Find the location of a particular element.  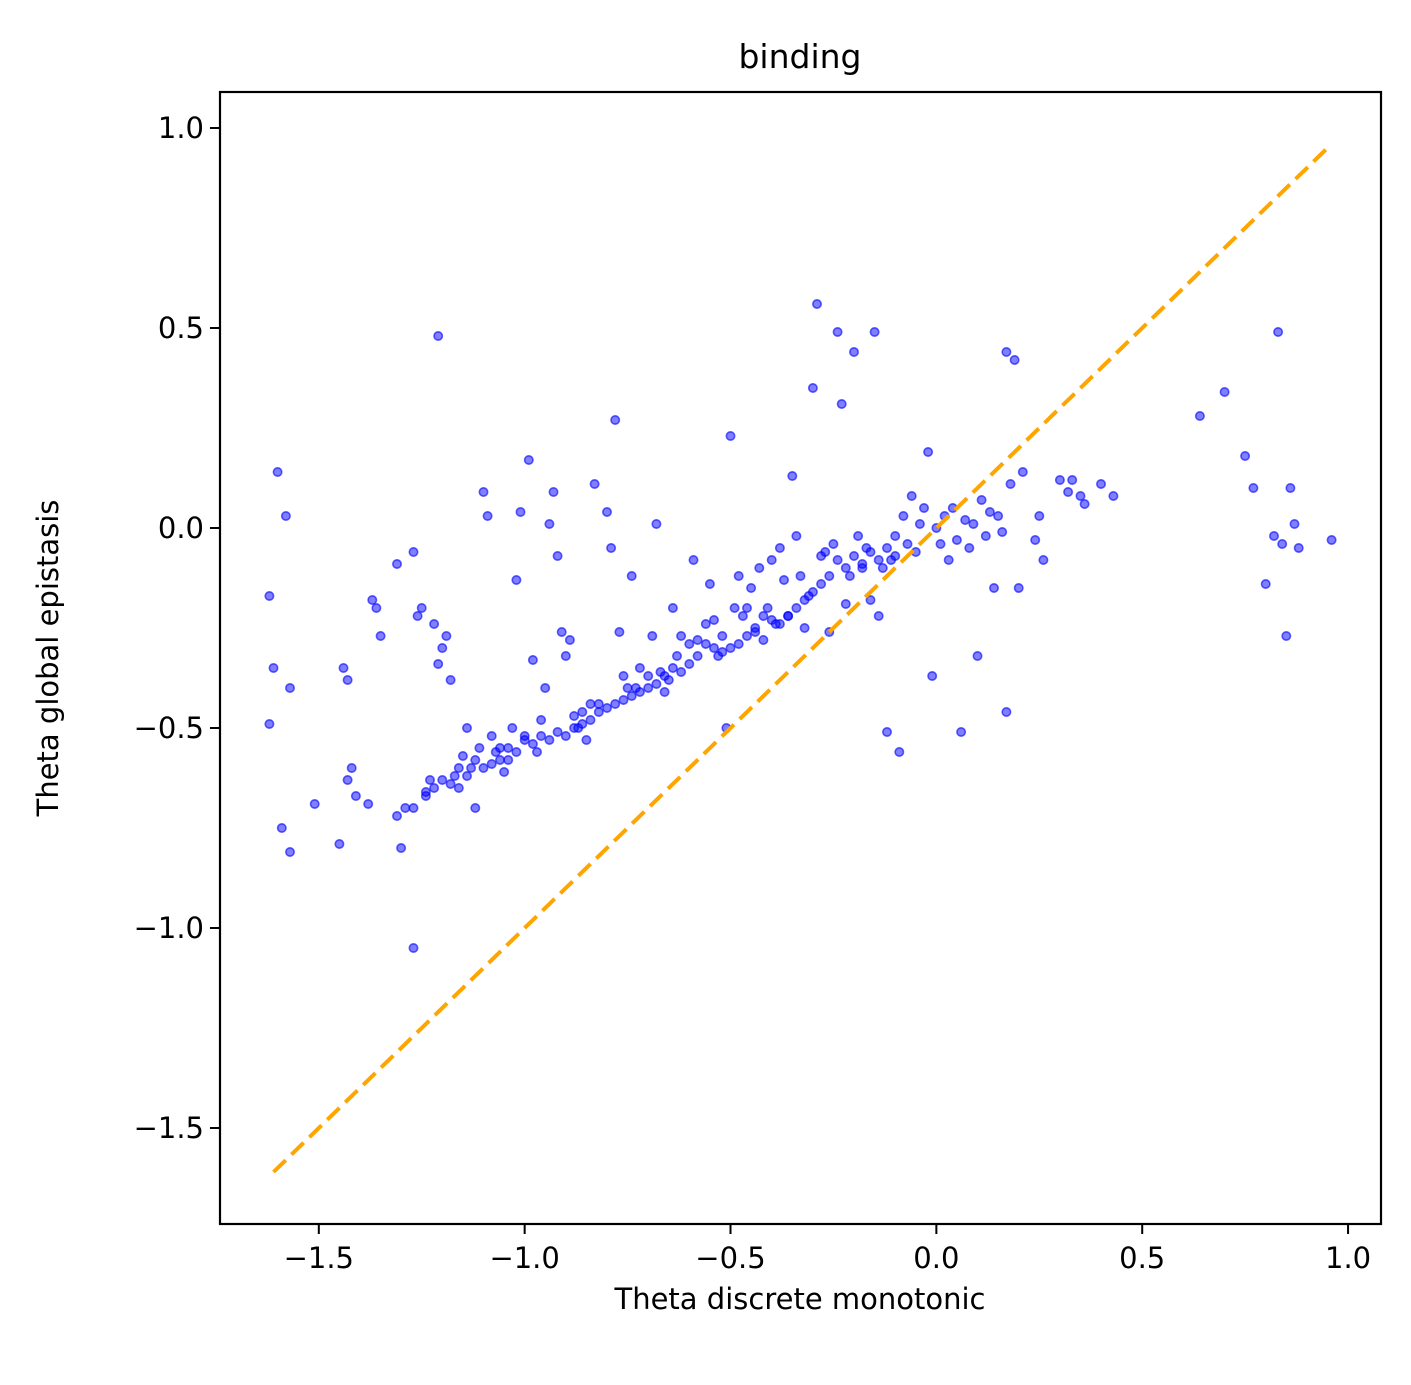

x-tick-label: 0.0 is located at coordinates (936, 1258).